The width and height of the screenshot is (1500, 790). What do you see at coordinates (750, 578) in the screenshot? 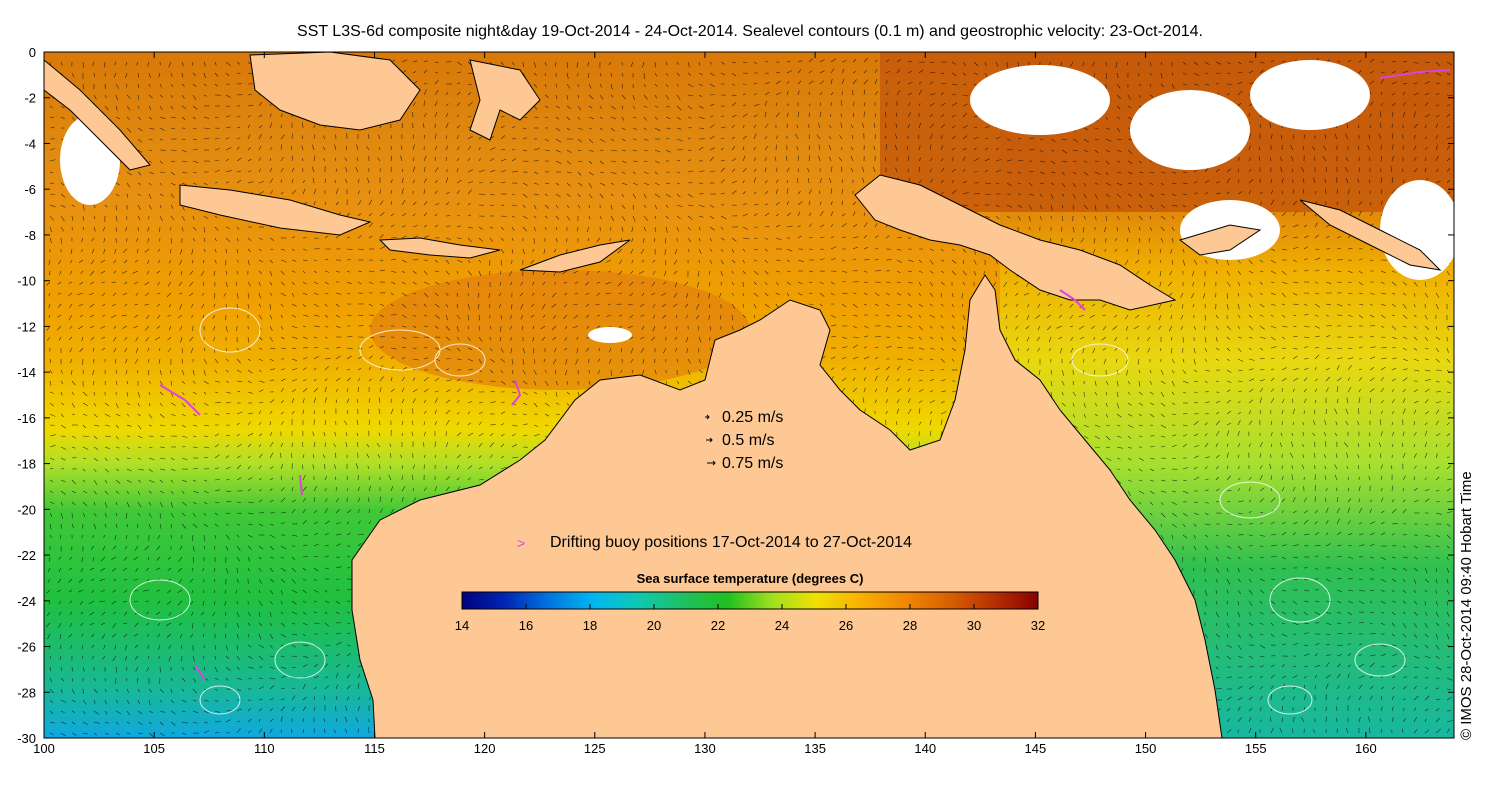
I see `colorbar-title: Sea surface temperature (degrees C)` at bounding box center [750, 578].